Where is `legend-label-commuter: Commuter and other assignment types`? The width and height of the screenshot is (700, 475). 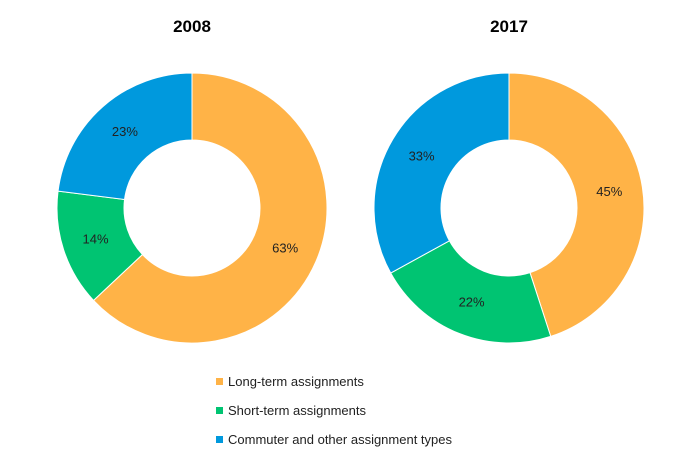 legend-label-commuter: Commuter and other assignment types is located at coordinates (340, 439).